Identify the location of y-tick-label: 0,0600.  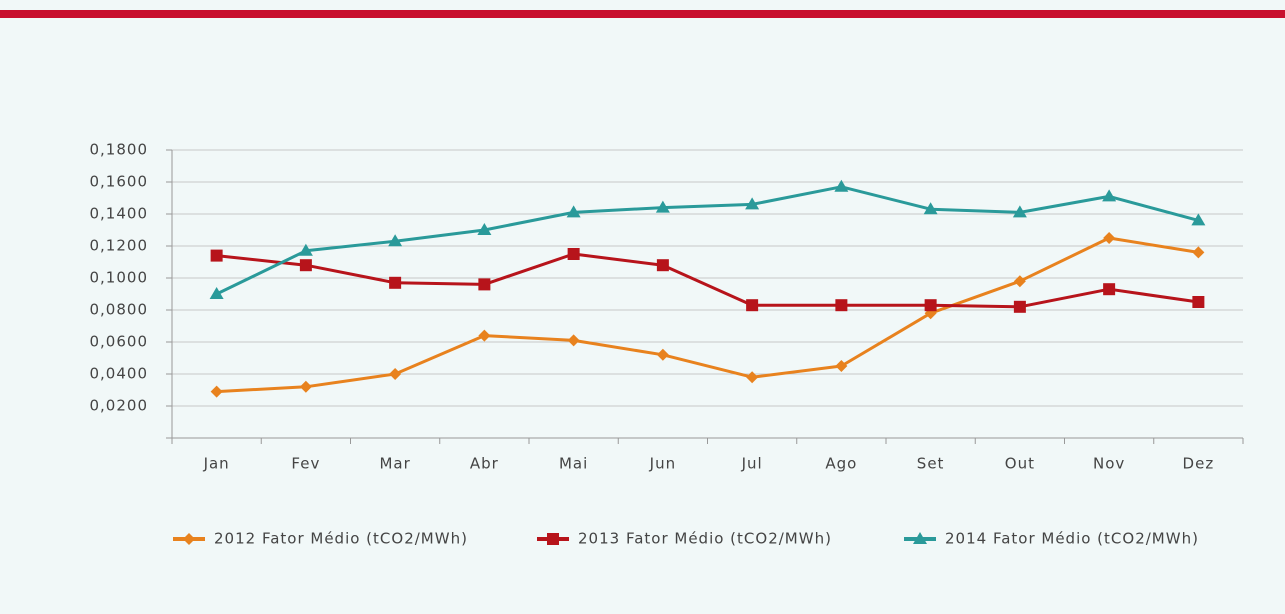
(119, 342).